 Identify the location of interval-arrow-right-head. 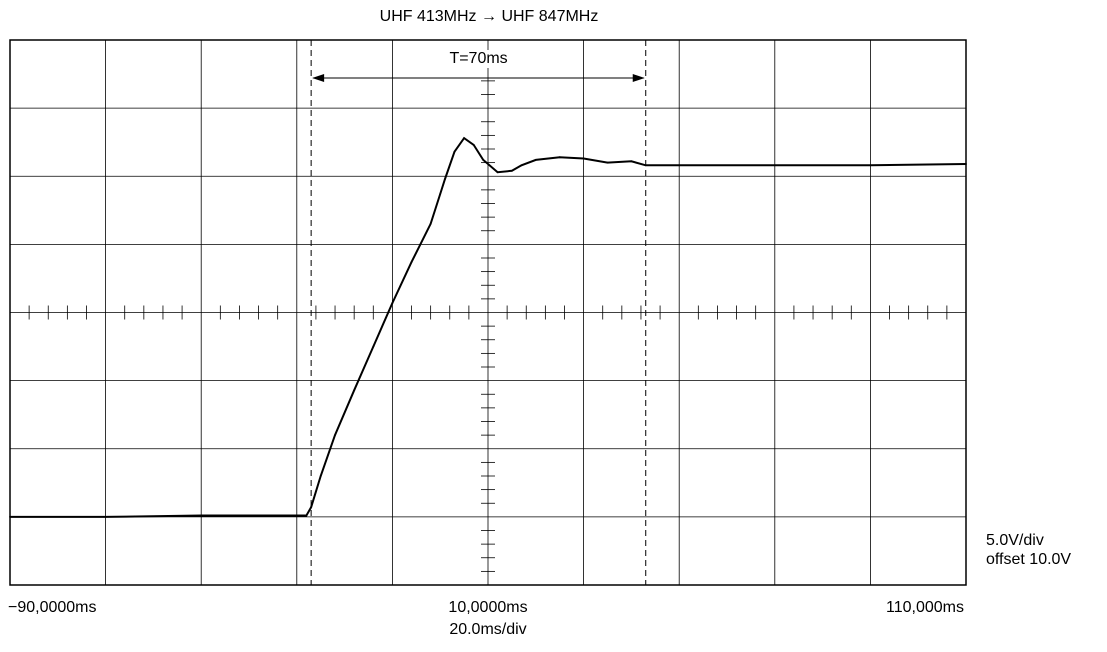
(638, 78).